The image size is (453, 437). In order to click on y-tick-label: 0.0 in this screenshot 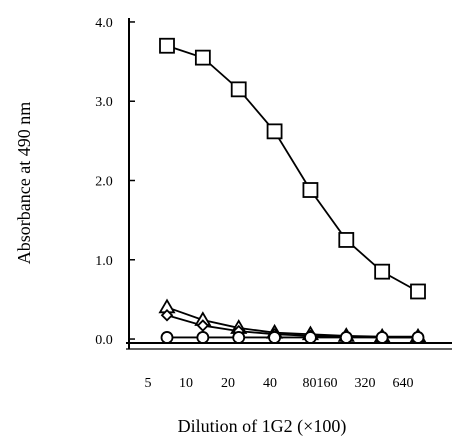, I will do `click(104, 340)`.